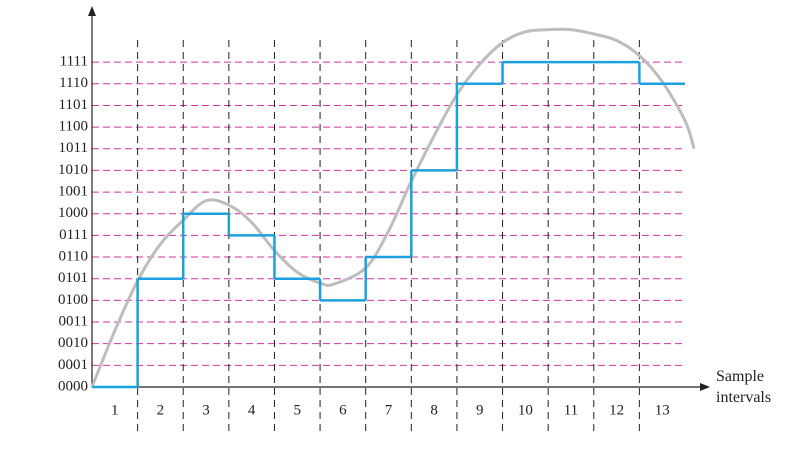 This screenshot has width=806, height=456. I want to click on x-tick-label: 8, so click(434, 410).